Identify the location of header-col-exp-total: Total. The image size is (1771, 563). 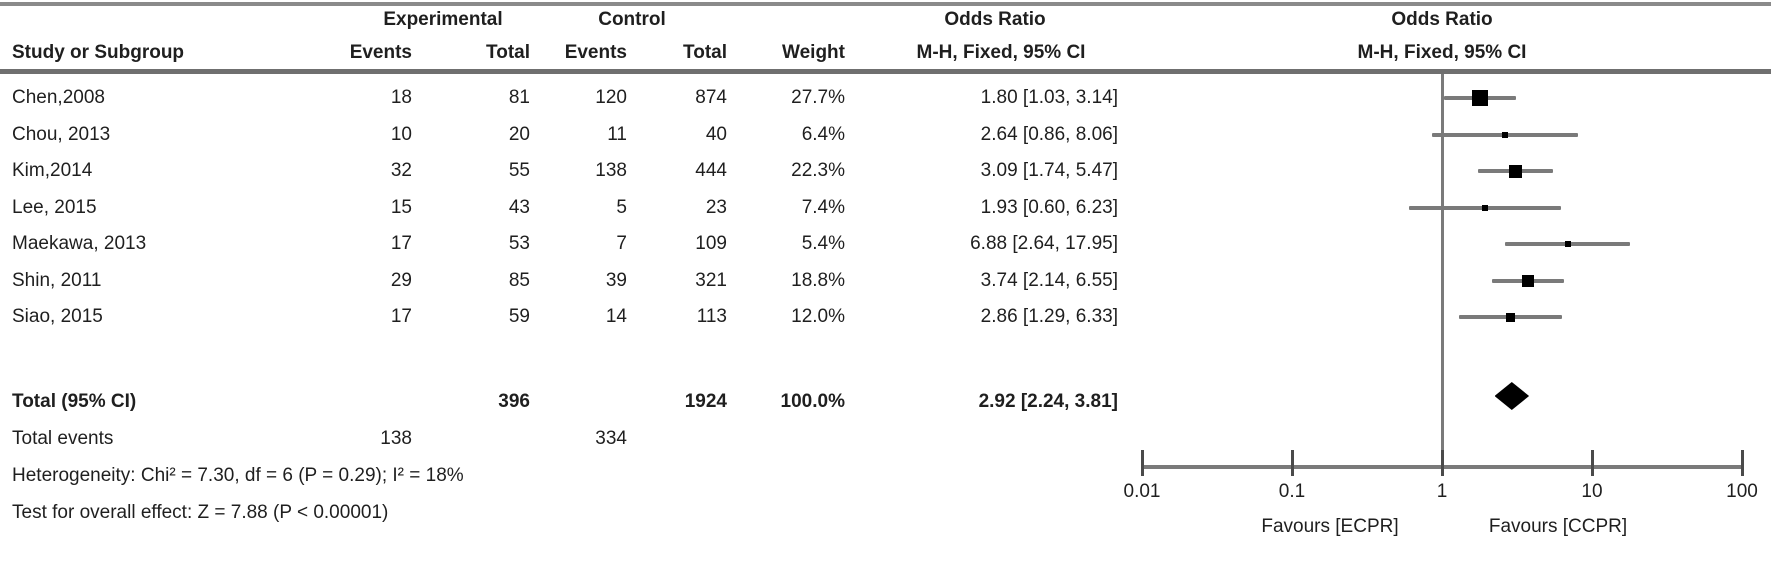
(508, 52).